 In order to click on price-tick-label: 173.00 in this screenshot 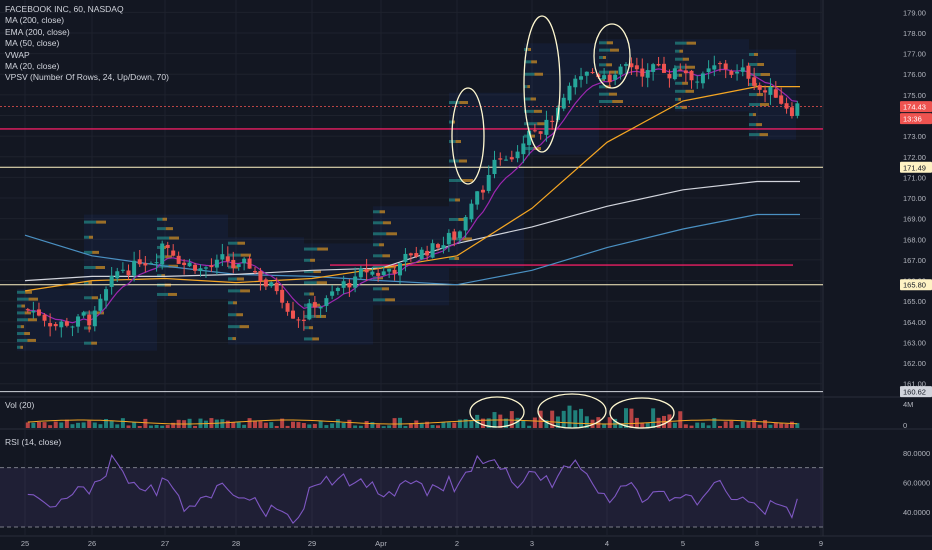, I will do `click(914, 136)`.